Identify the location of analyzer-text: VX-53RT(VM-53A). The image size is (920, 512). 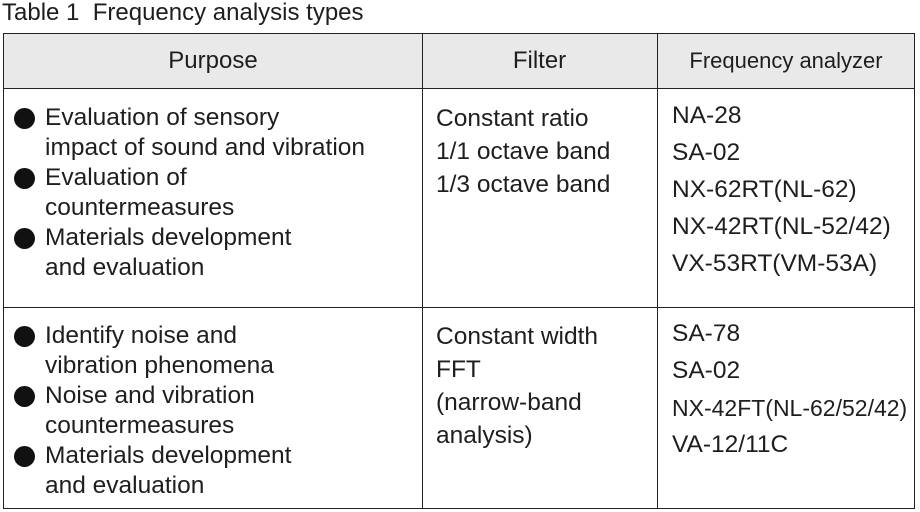
(775, 263).